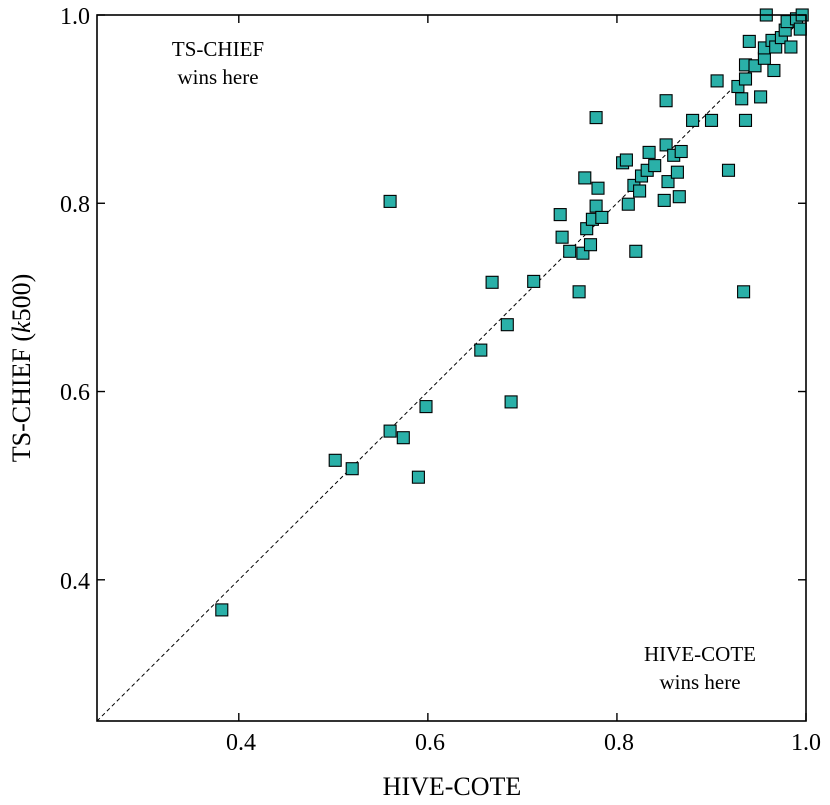  What do you see at coordinates (21, 397) in the screenshot?
I see `y-axis-label-prefix: TS-CHIEF (` at bounding box center [21, 397].